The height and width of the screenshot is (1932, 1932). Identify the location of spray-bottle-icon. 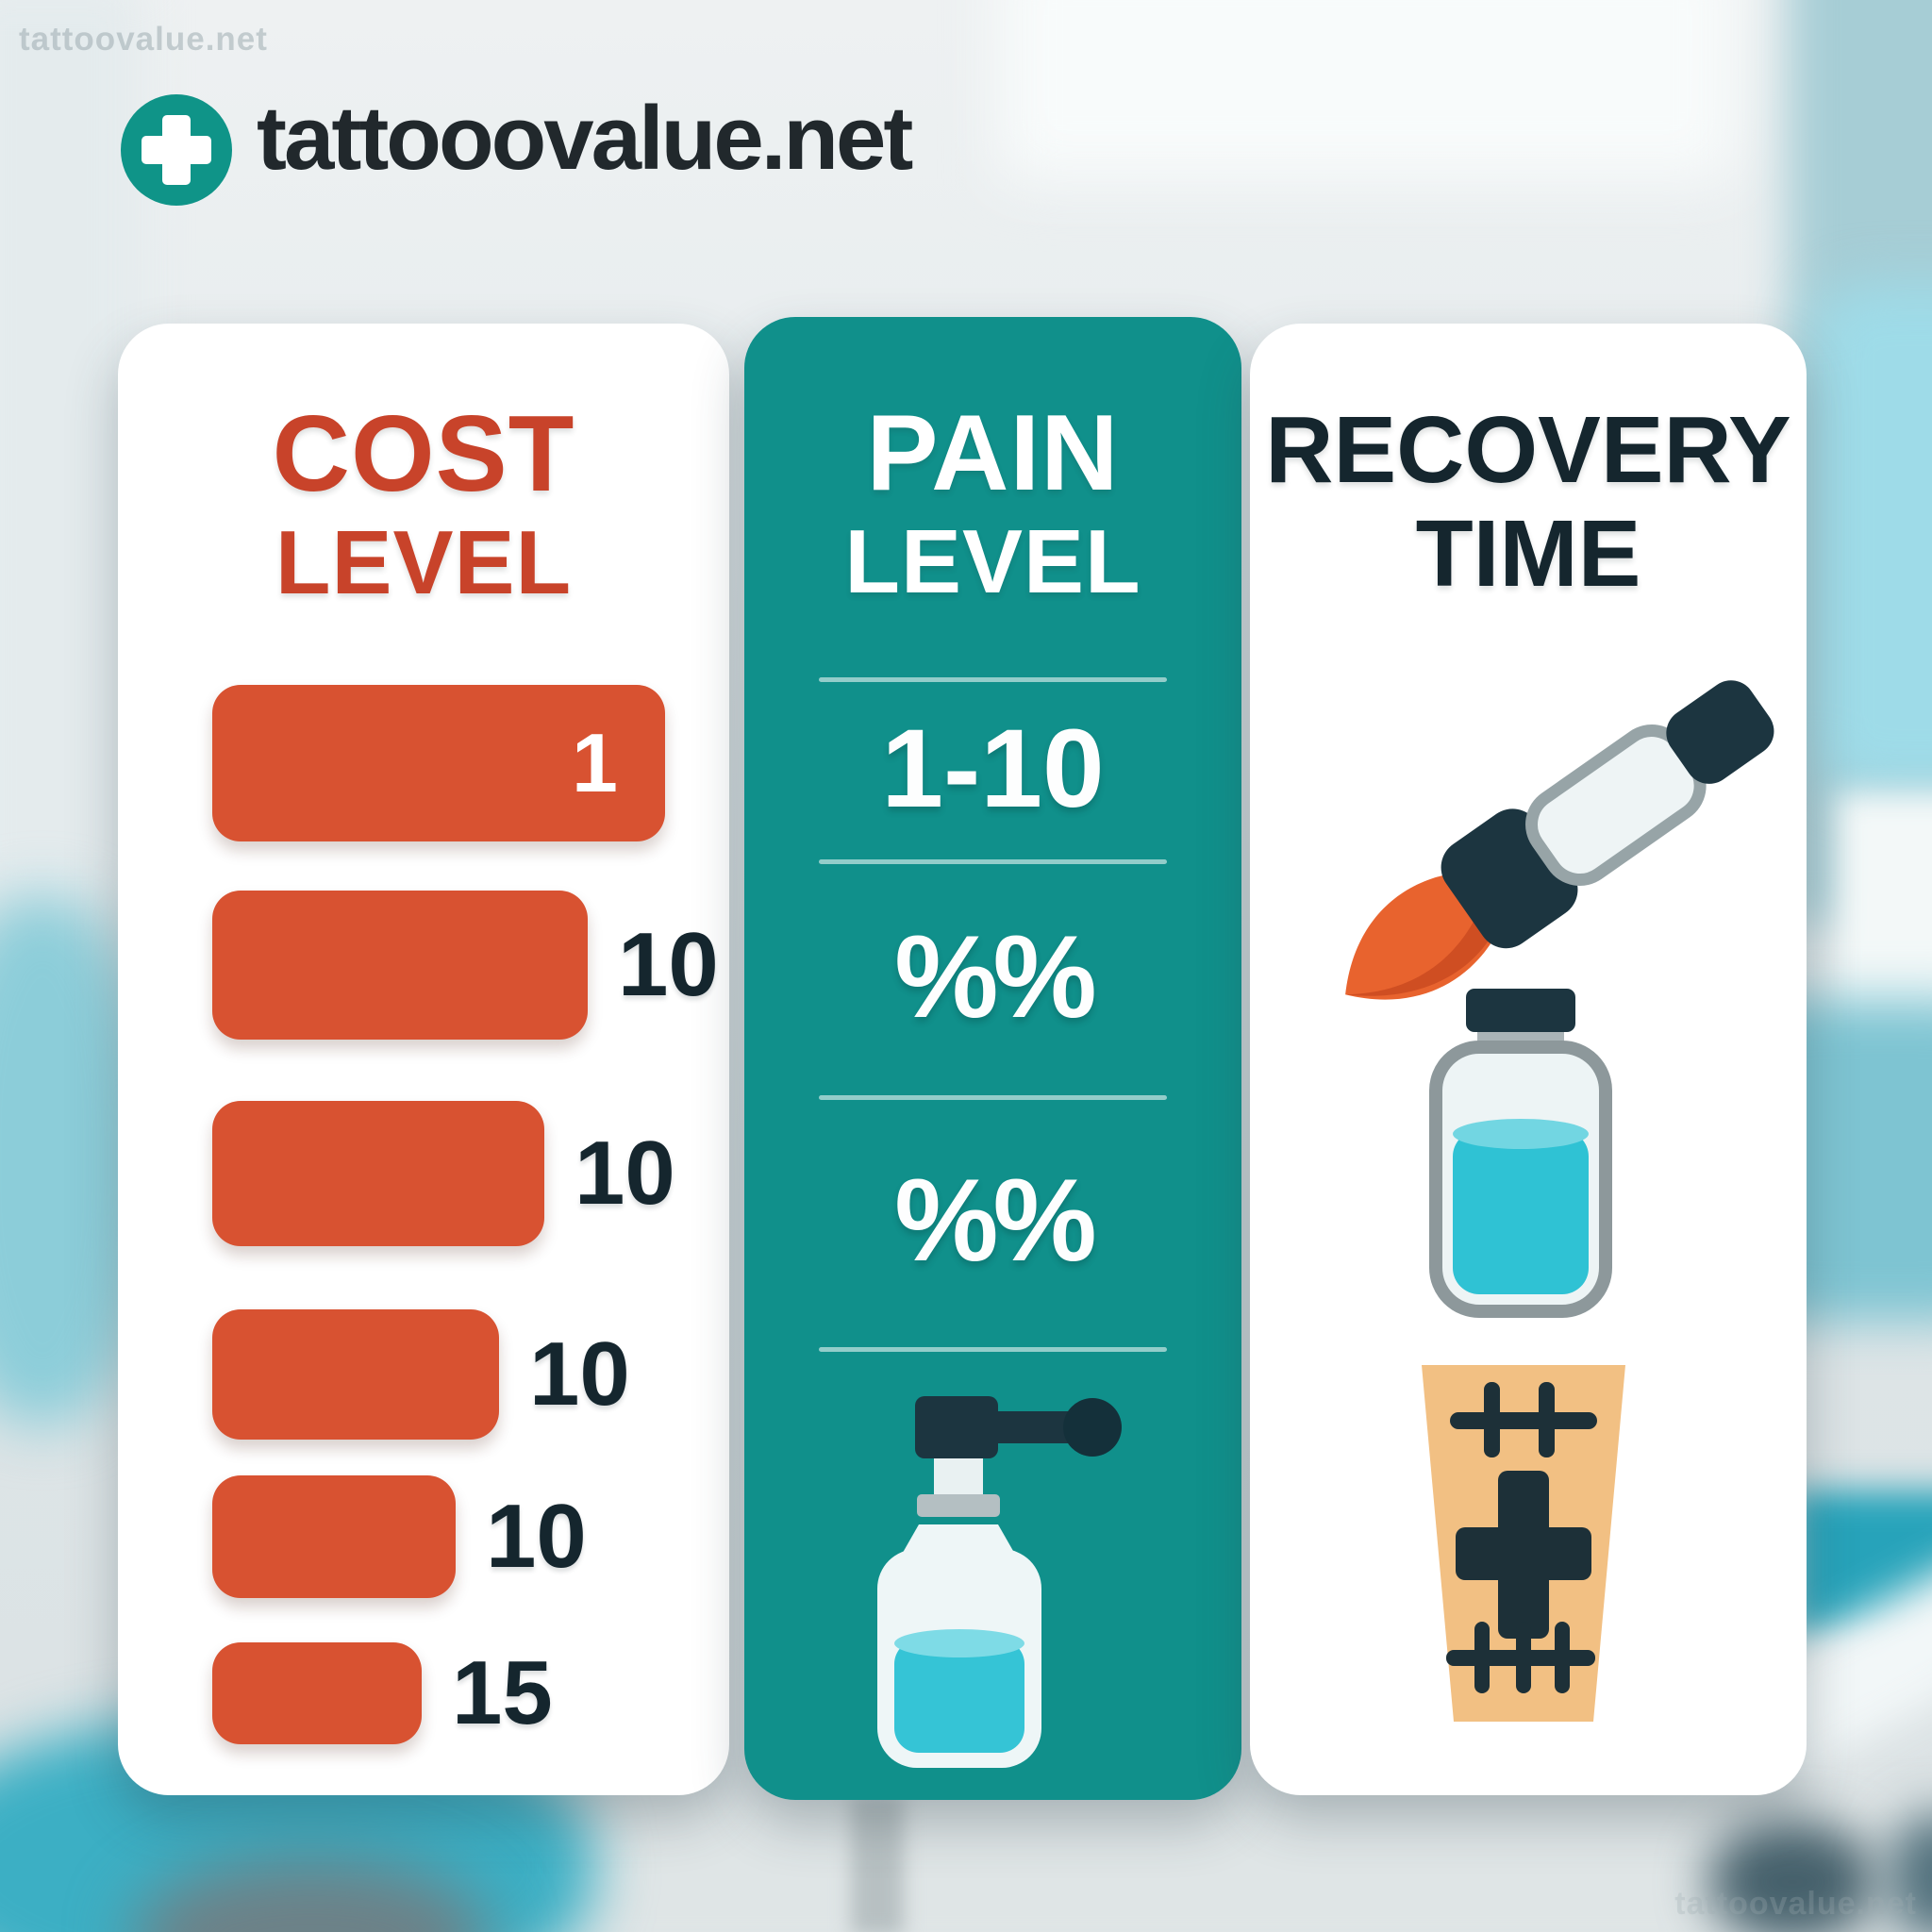
(999, 1582).